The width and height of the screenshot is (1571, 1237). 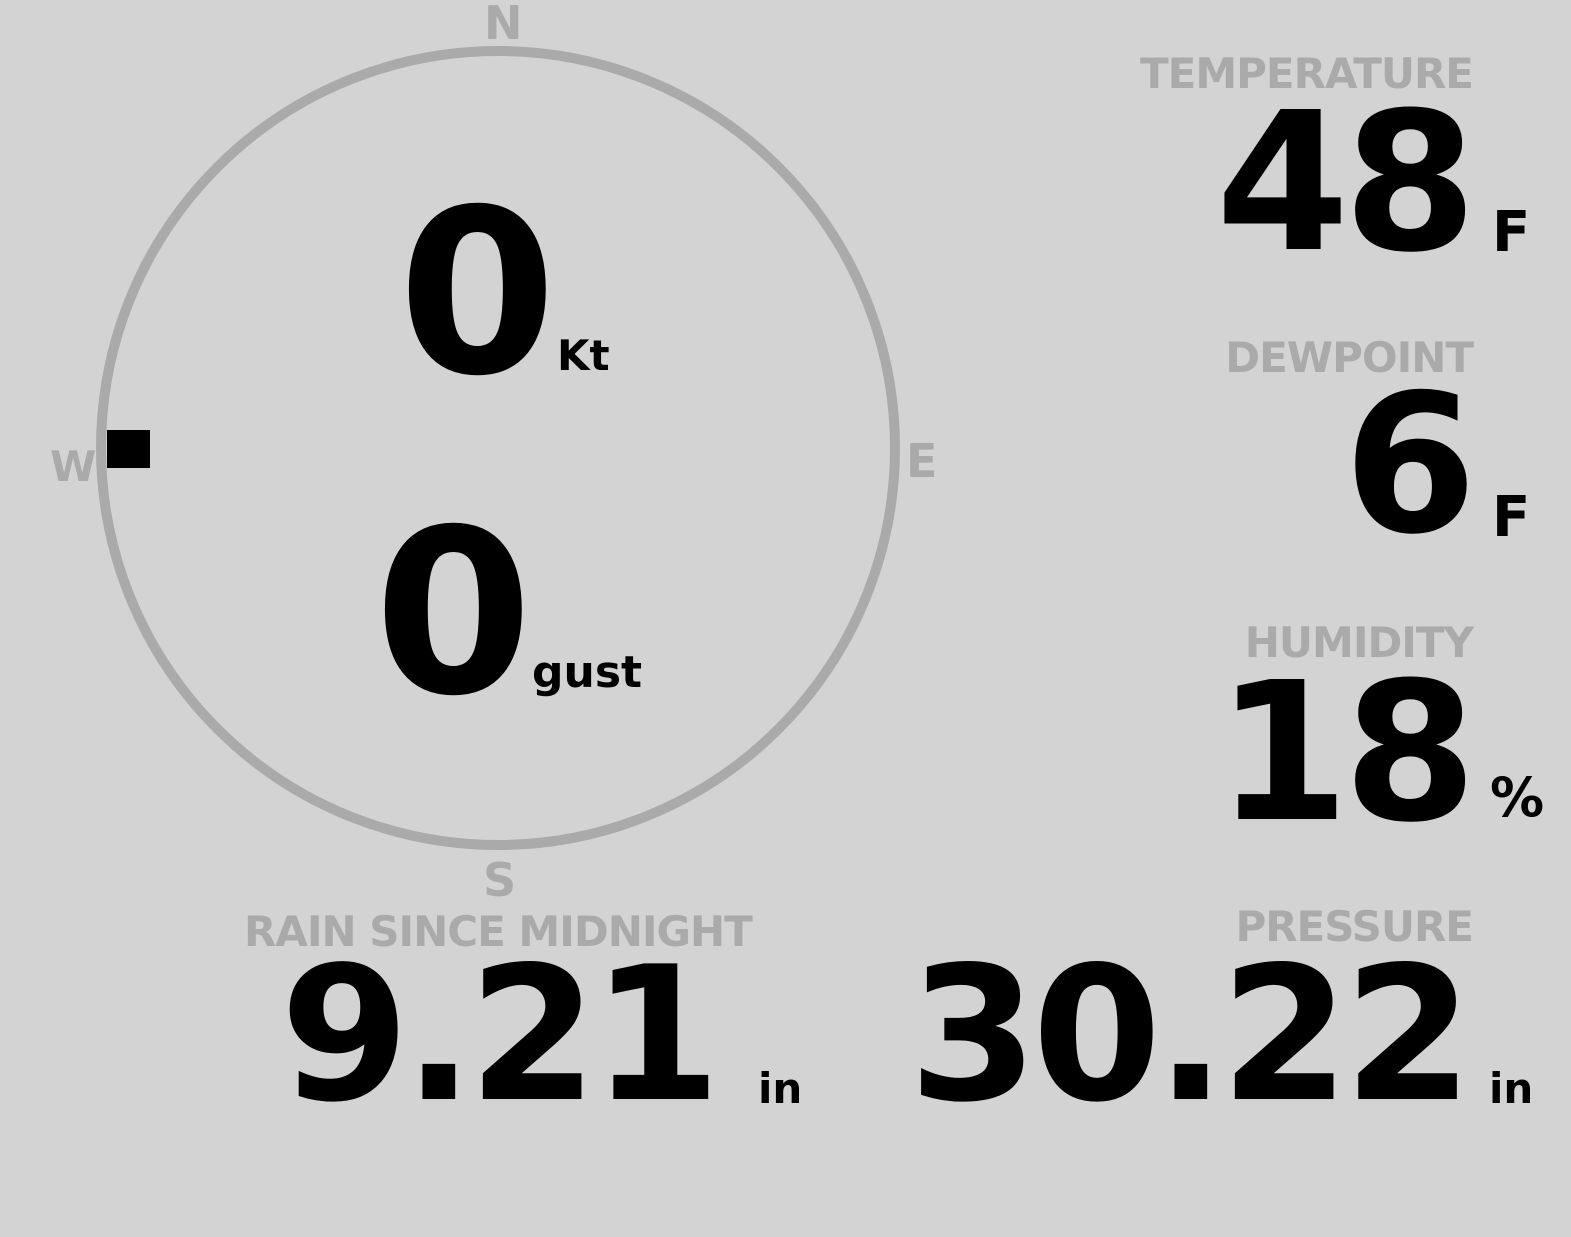 What do you see at coordinates (587, 672) in the screenshot?
I see `wind-gust-unit: gust` at bounding box center [587, 672].